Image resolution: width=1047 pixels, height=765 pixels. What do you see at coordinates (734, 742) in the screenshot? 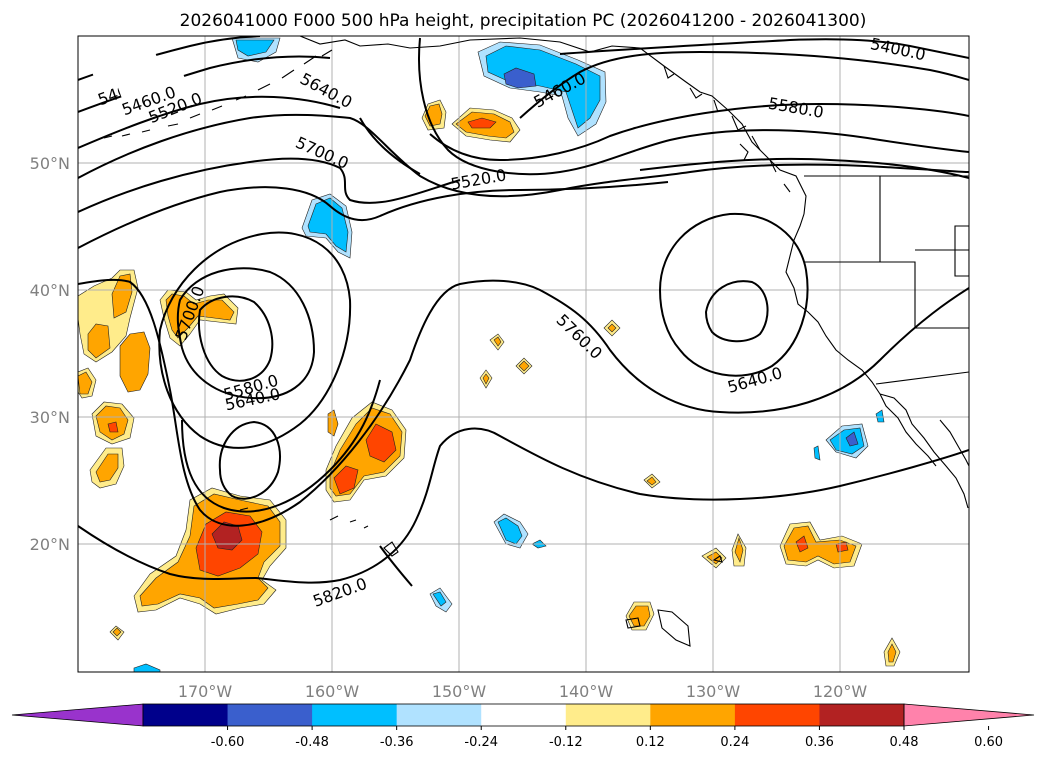
I see `colorbar-tick-label: 0.24` at bounding box center [734, 742].